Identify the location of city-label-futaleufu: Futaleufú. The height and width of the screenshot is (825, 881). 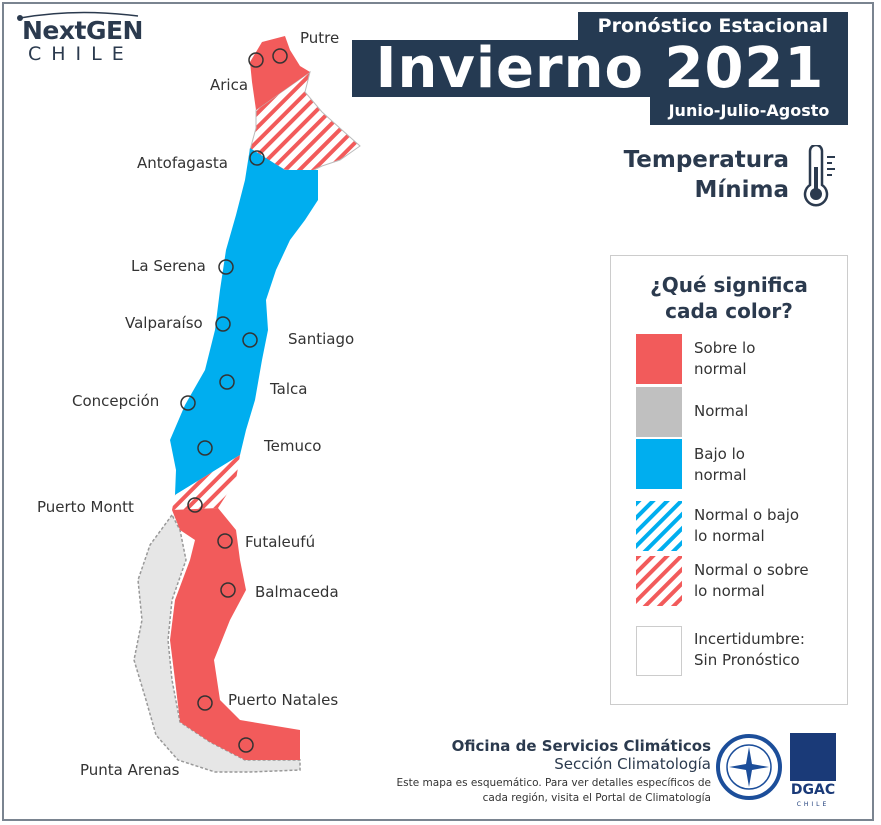
(280, 542).